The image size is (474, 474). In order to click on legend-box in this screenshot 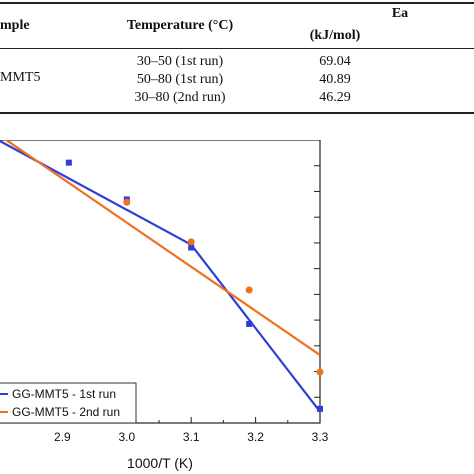, I will do `click(68, 403)`.